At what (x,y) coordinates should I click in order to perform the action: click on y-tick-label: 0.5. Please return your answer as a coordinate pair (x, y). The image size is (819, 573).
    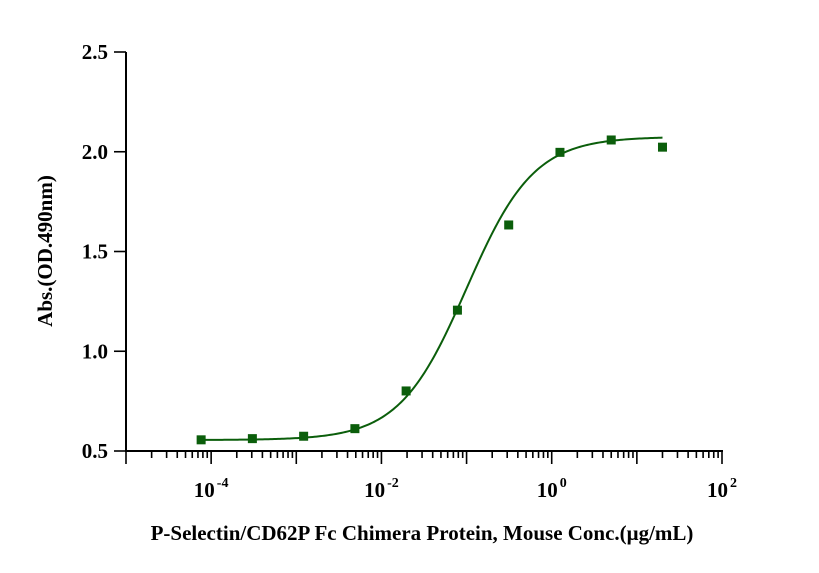
    Looking at the image, I should click on (95, 451).